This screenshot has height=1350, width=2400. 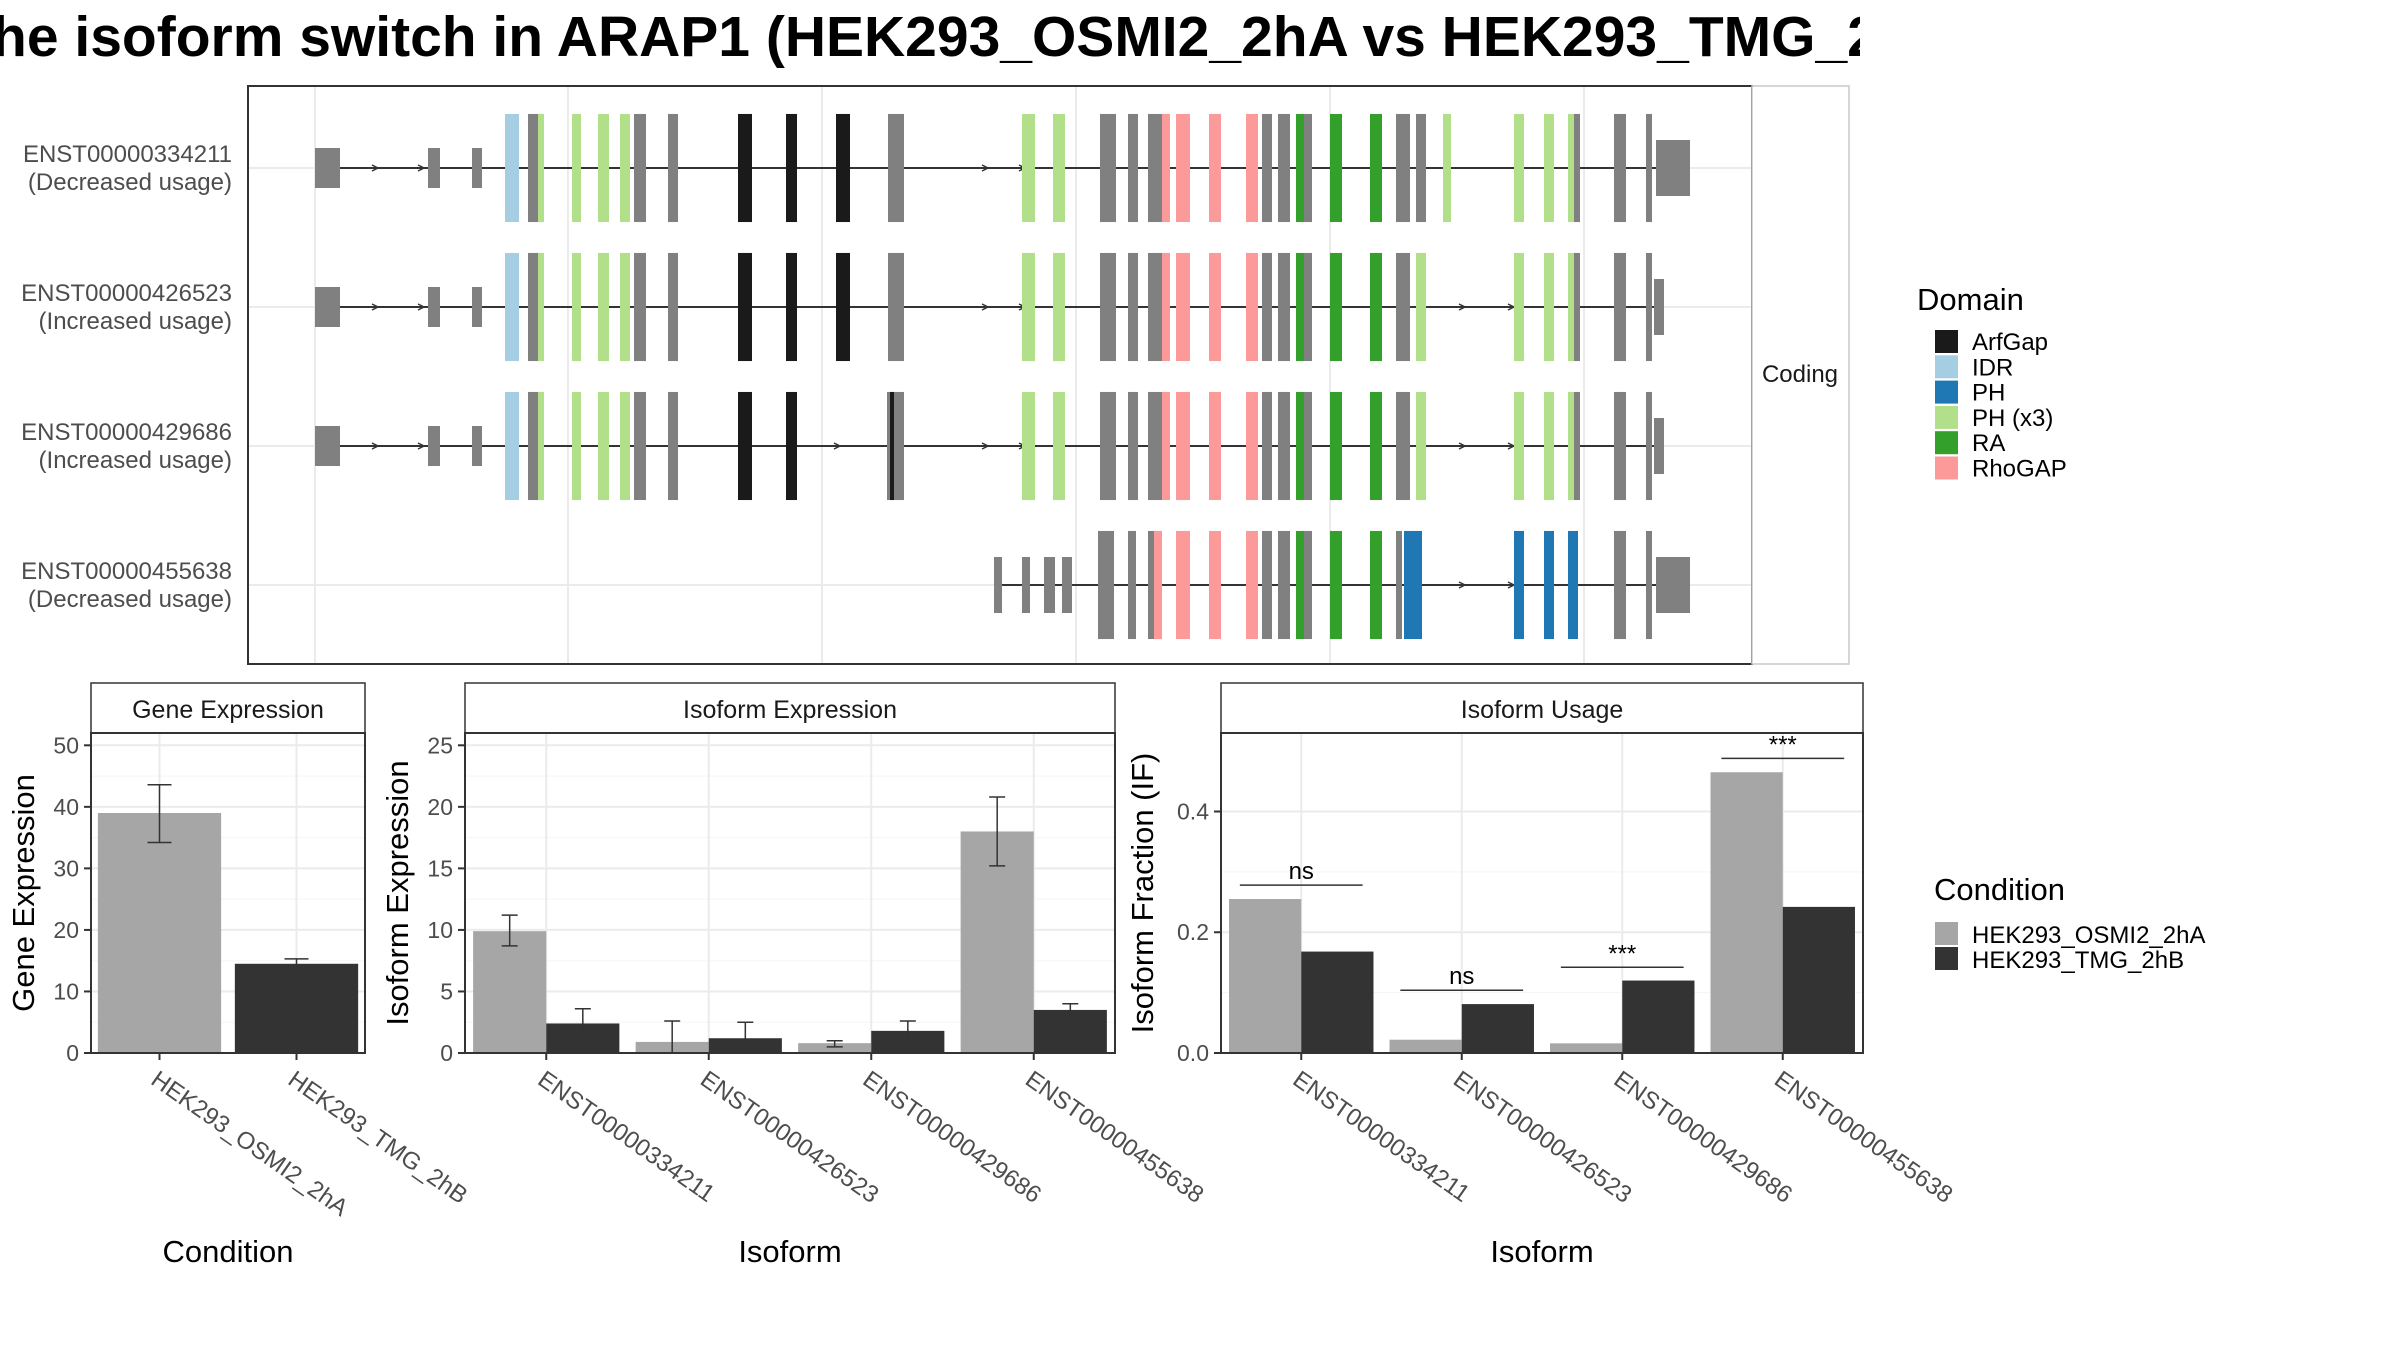 I want to click on gene-expression-border, so click(x=228, y=893).